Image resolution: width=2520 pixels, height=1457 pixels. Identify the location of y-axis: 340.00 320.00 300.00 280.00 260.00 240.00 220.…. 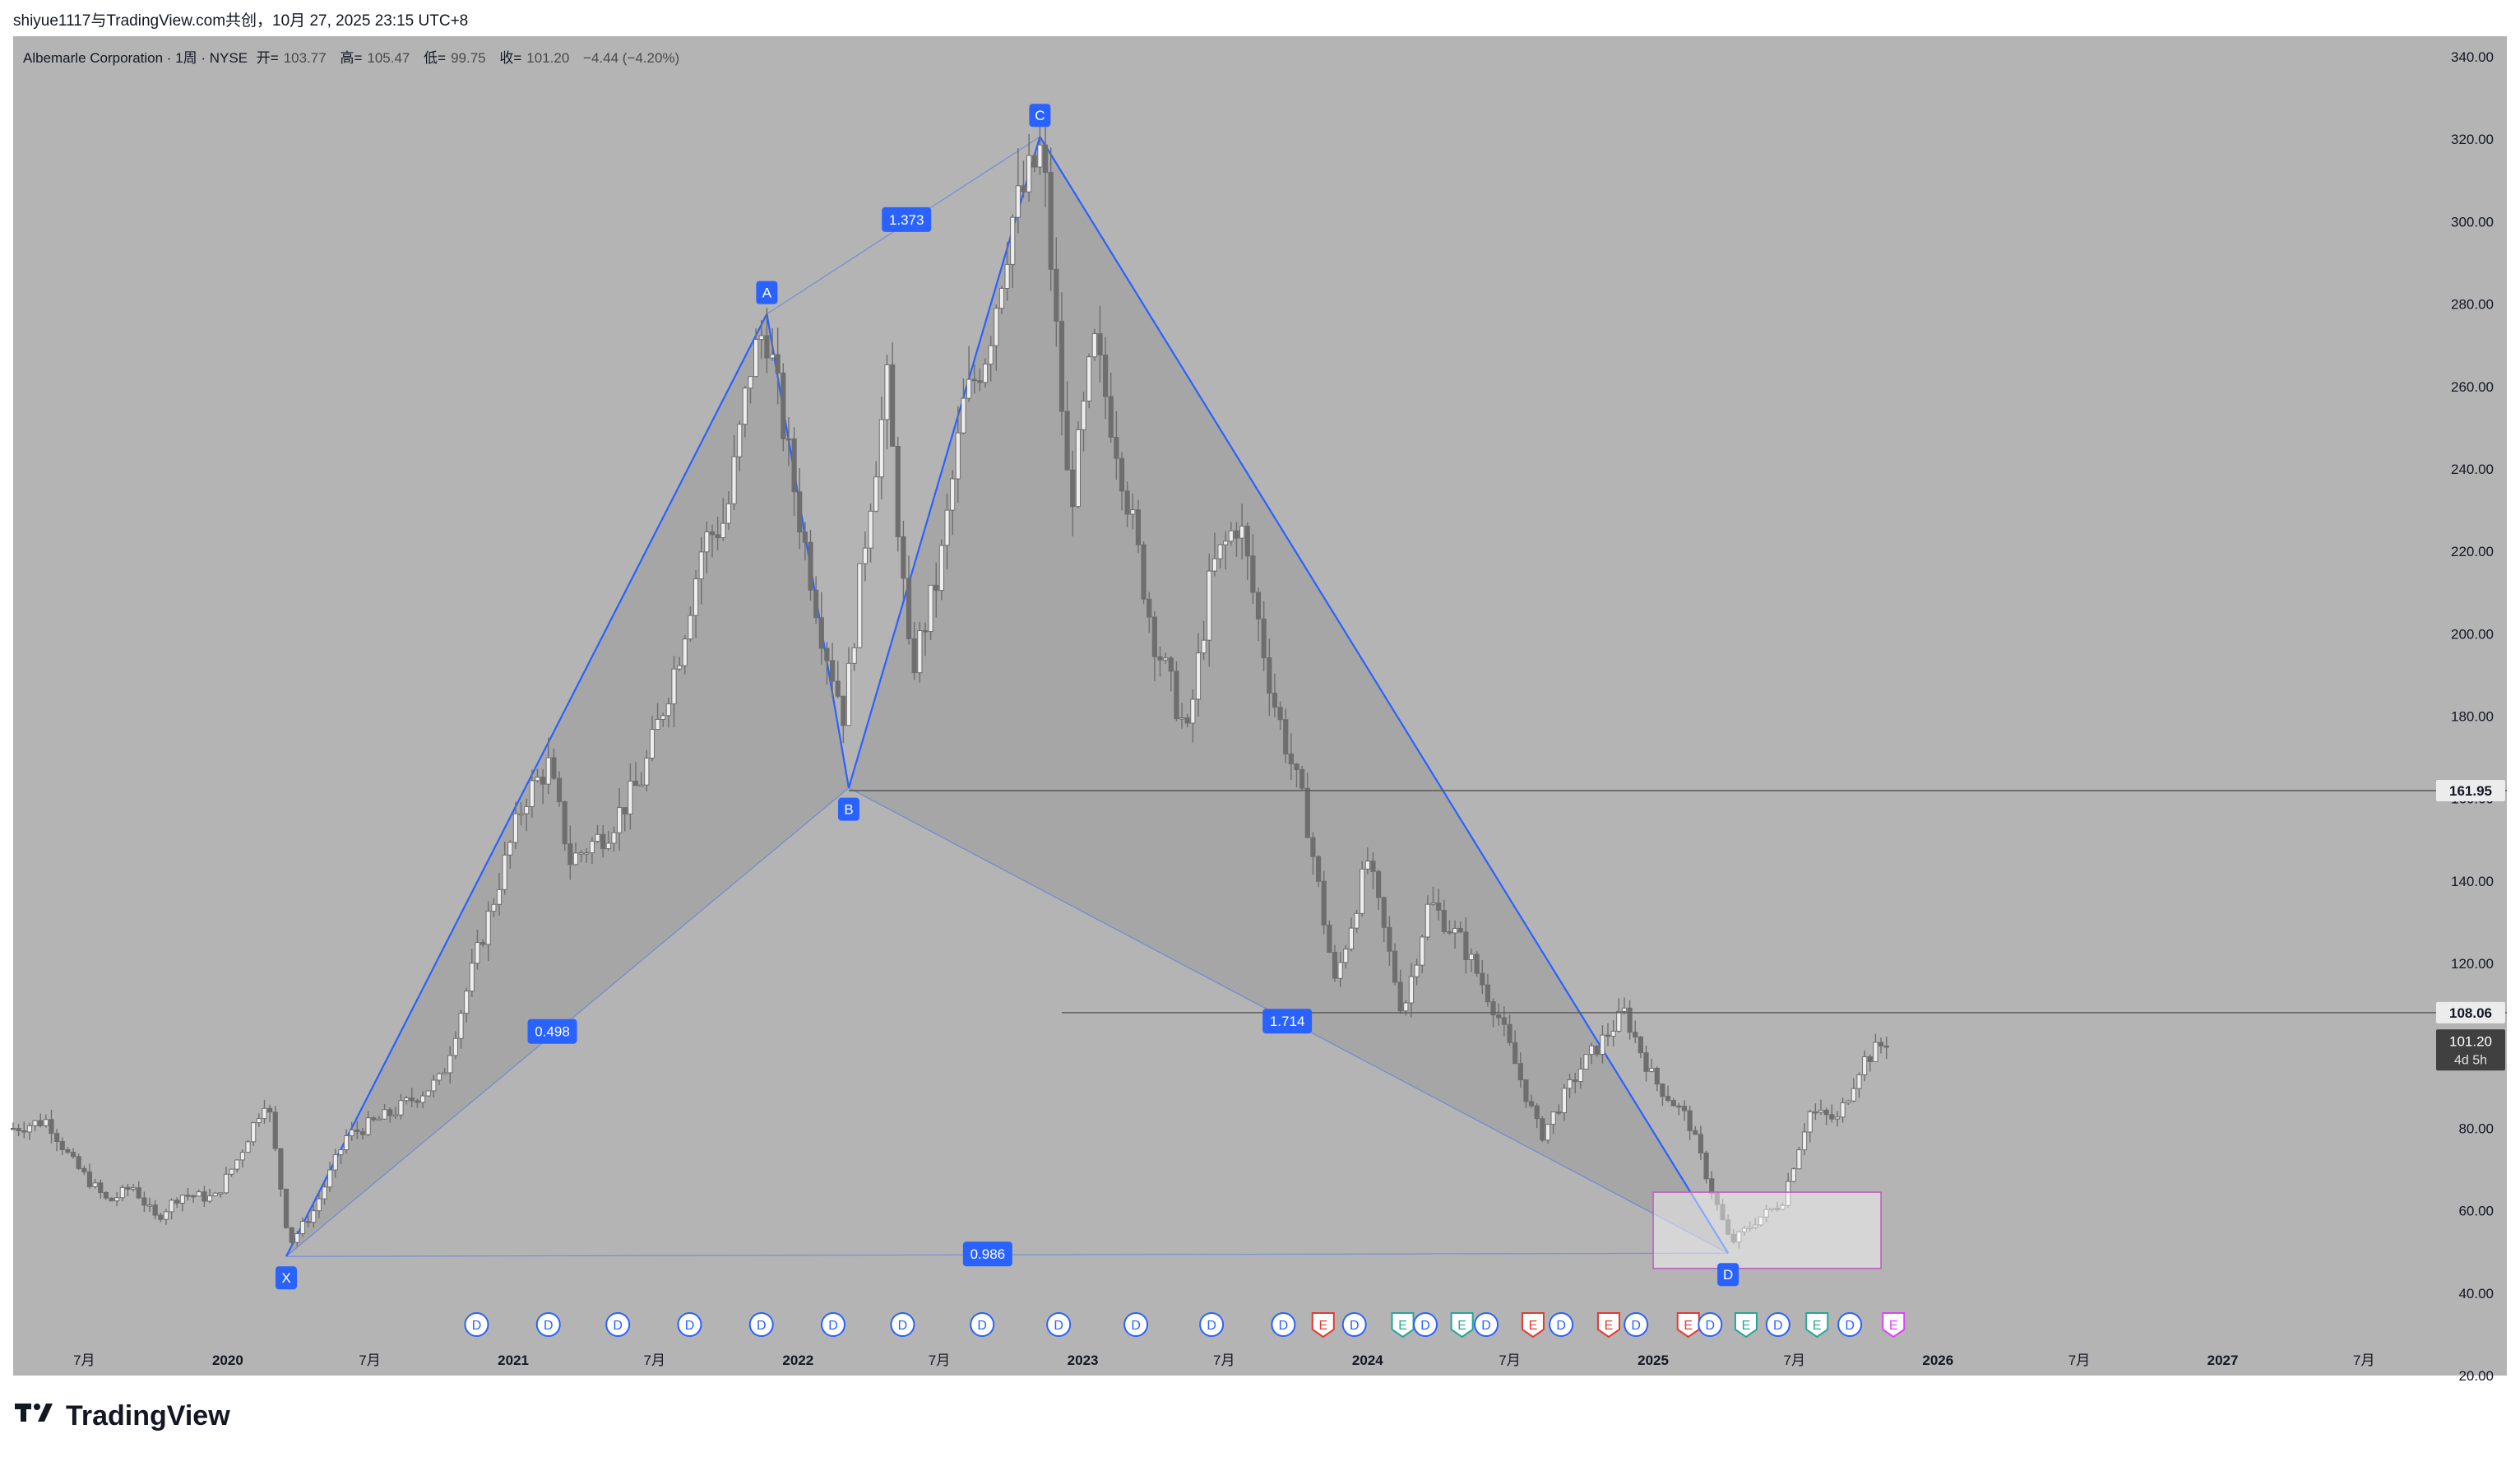
(2472, 716).